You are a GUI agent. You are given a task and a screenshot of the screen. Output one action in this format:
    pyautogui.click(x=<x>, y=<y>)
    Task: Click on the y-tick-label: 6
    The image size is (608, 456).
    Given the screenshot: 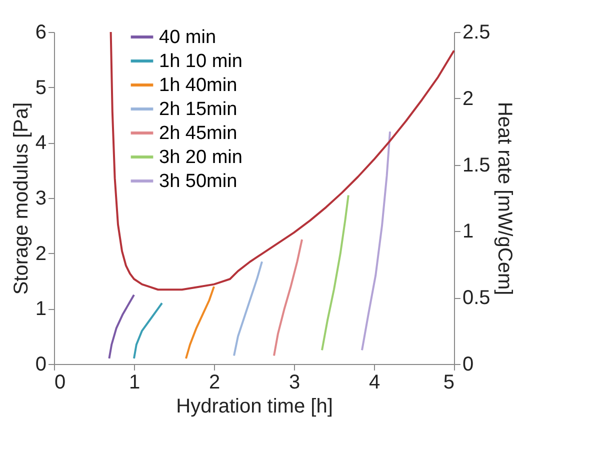 What is the action you would take?
    pyautogui.click(x=40, y=33)
    